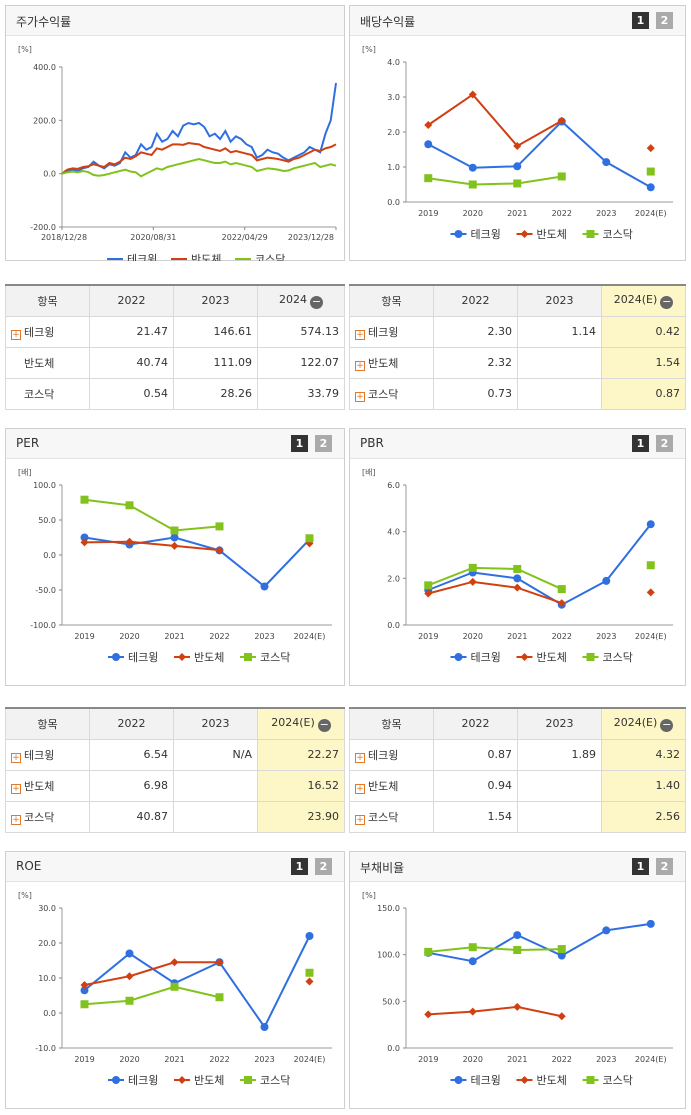 This screenshot has height=1115, width=691. Describe the element at coordinates (393, 167) in the screenshot. I see `y-tick-label: 1.0` at that location.